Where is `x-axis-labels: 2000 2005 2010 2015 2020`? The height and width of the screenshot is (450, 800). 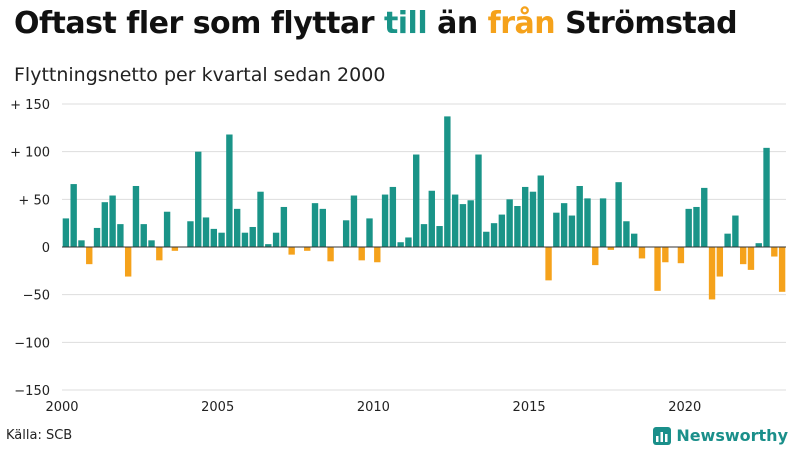
x-axis-labels: 2000 2005 2010 2015 2020 is located at coordinates (373, 407).